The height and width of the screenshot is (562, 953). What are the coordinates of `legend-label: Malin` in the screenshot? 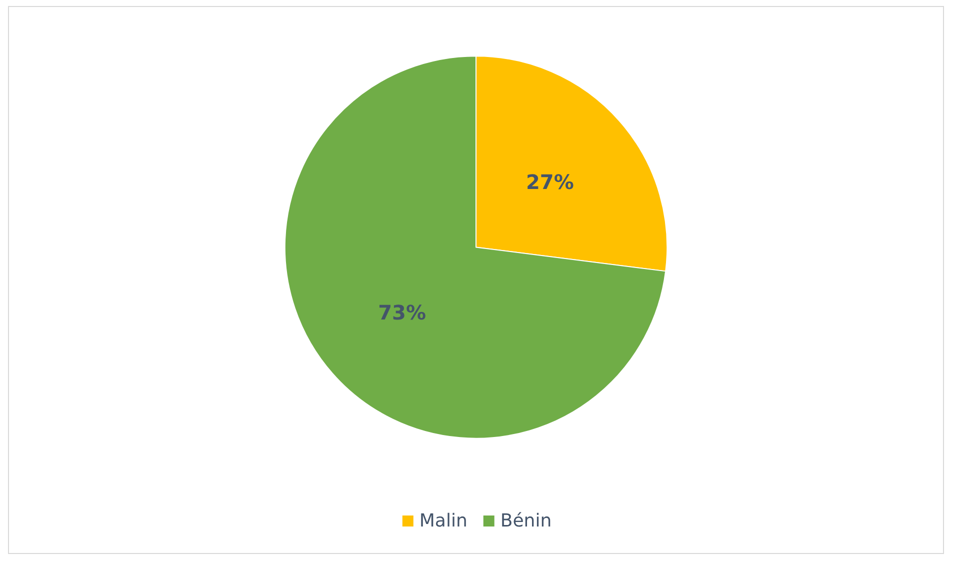 It's located at (443, 521).